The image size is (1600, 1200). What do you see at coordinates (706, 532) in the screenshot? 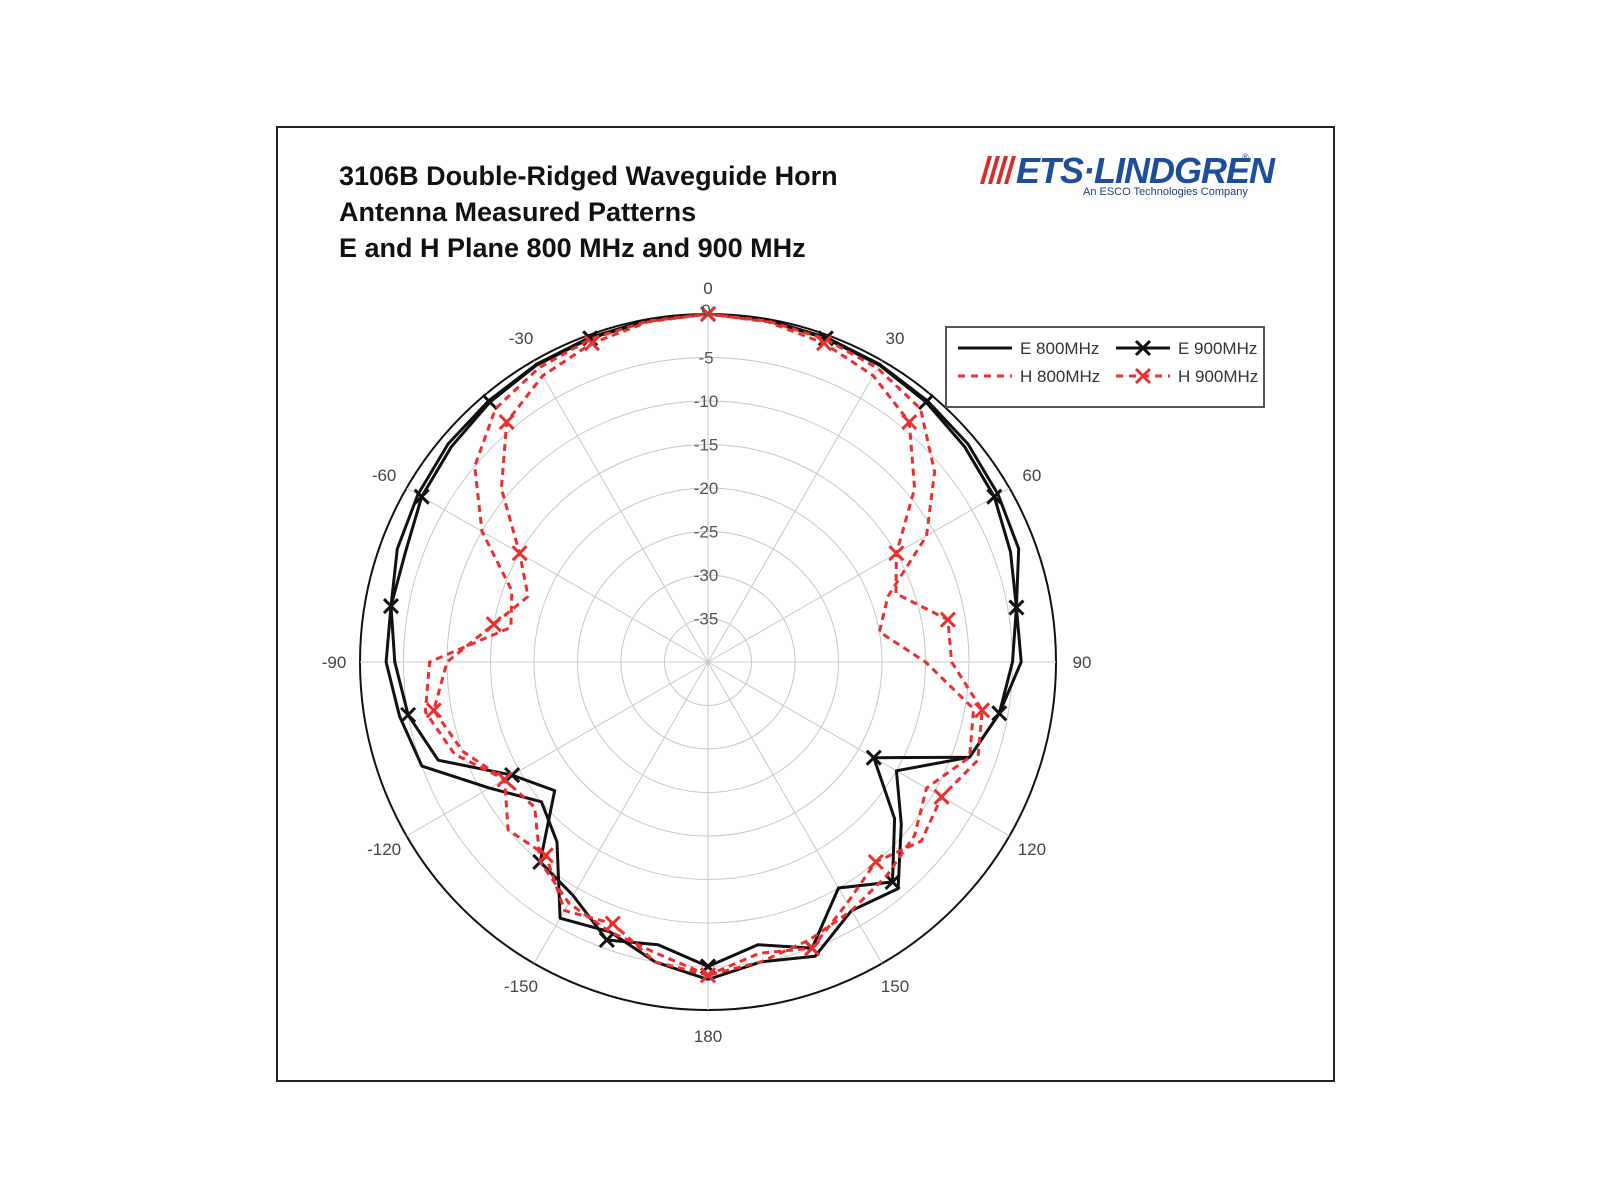
I see `radial-tick-label: -25` at bounding box center [706, 532].